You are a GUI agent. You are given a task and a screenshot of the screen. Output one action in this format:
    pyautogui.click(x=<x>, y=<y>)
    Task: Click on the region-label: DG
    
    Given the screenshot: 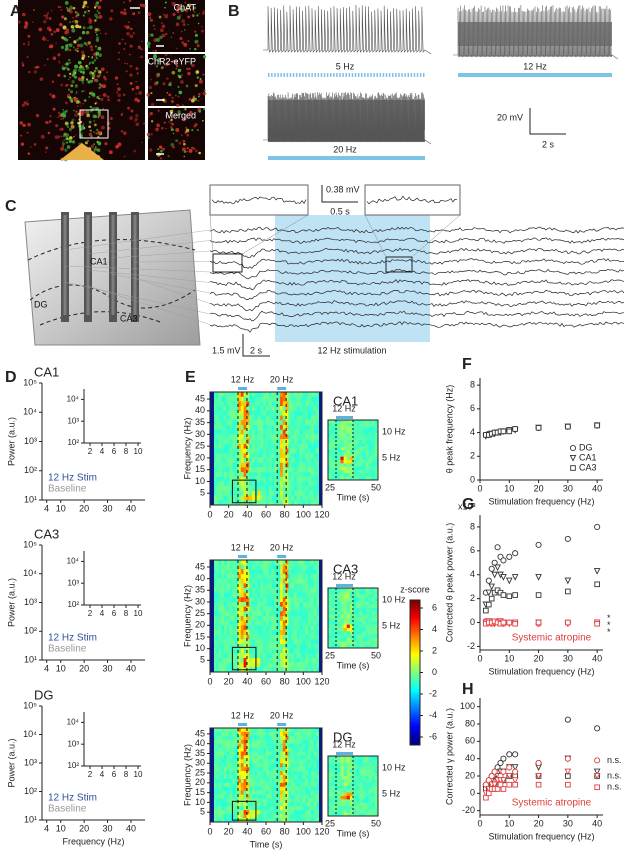 What is the action you would take?
    pyautogui.click(x=41, y=304)
    